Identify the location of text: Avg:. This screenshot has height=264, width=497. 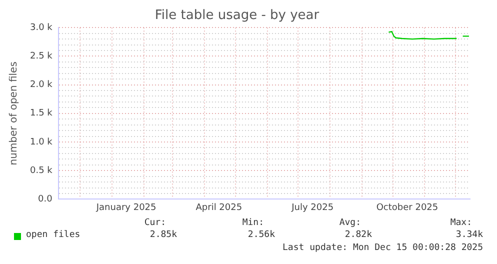
(350, 223).